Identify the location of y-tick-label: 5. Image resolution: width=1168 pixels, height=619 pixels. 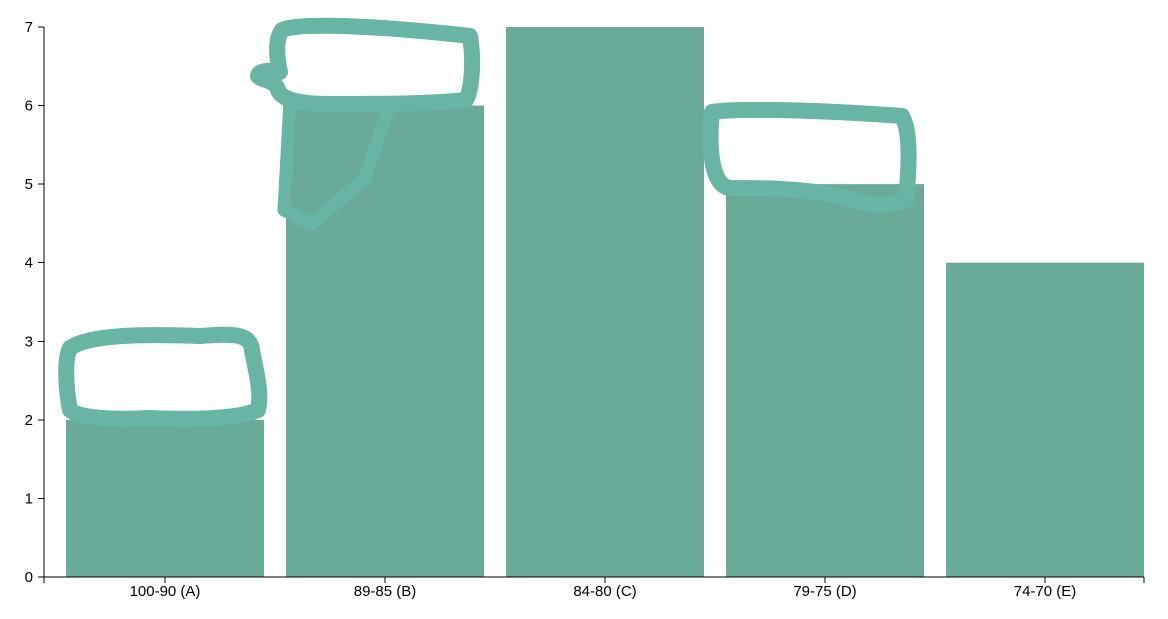
(29, 184).